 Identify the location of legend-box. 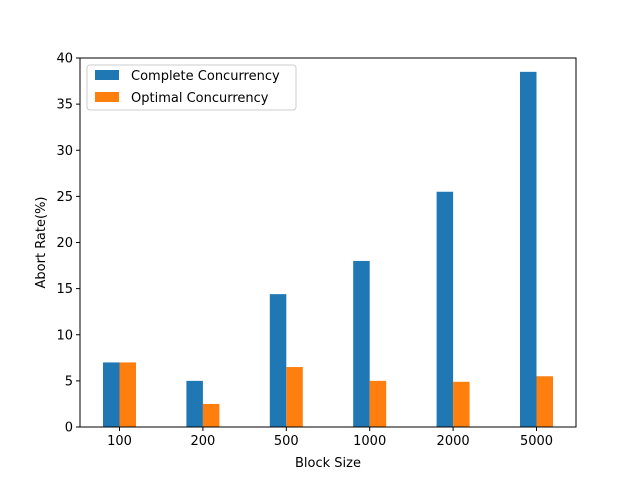
(191, 87).